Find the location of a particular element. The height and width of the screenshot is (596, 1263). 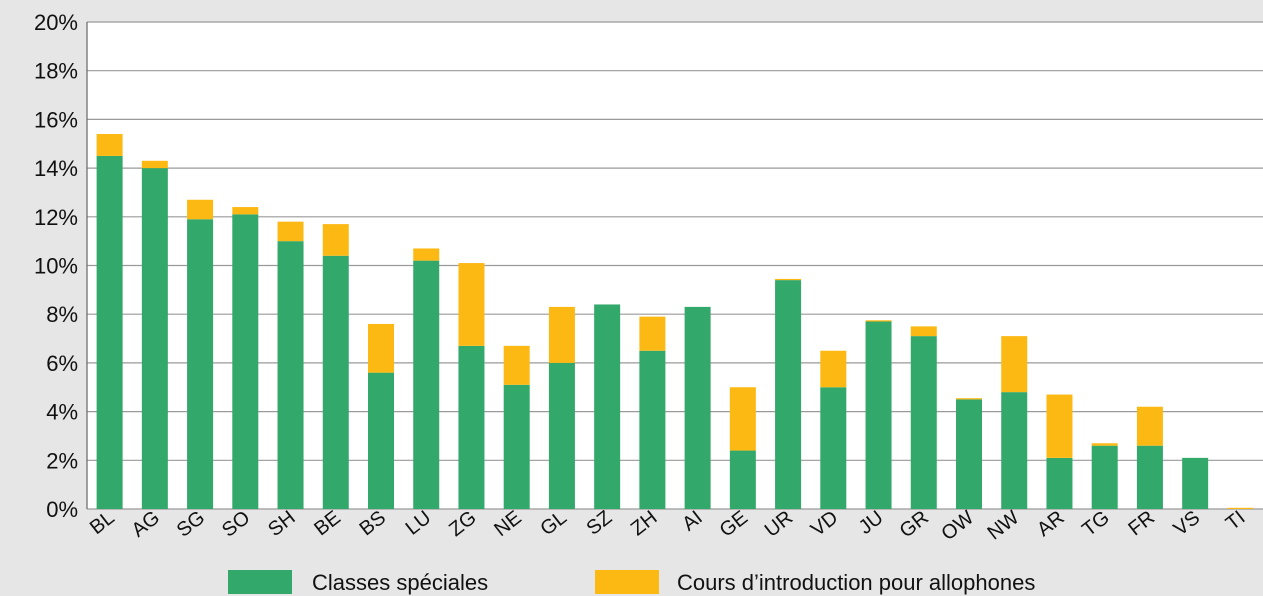

x-tick-label-VD: VD is located at coordinates (824, 524).